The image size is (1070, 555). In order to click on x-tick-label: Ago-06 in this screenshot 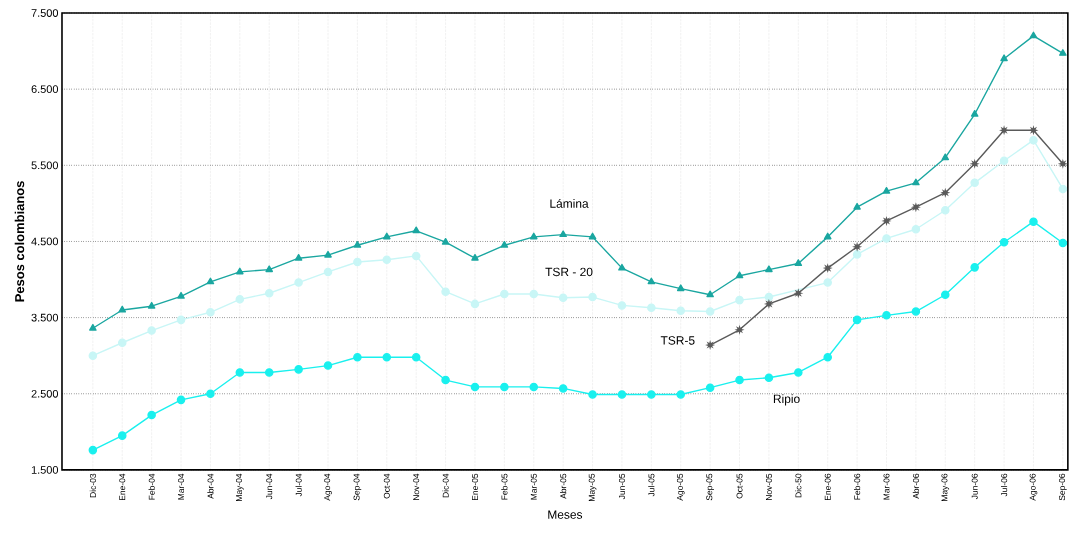, I will do `click(1033, 487)`.